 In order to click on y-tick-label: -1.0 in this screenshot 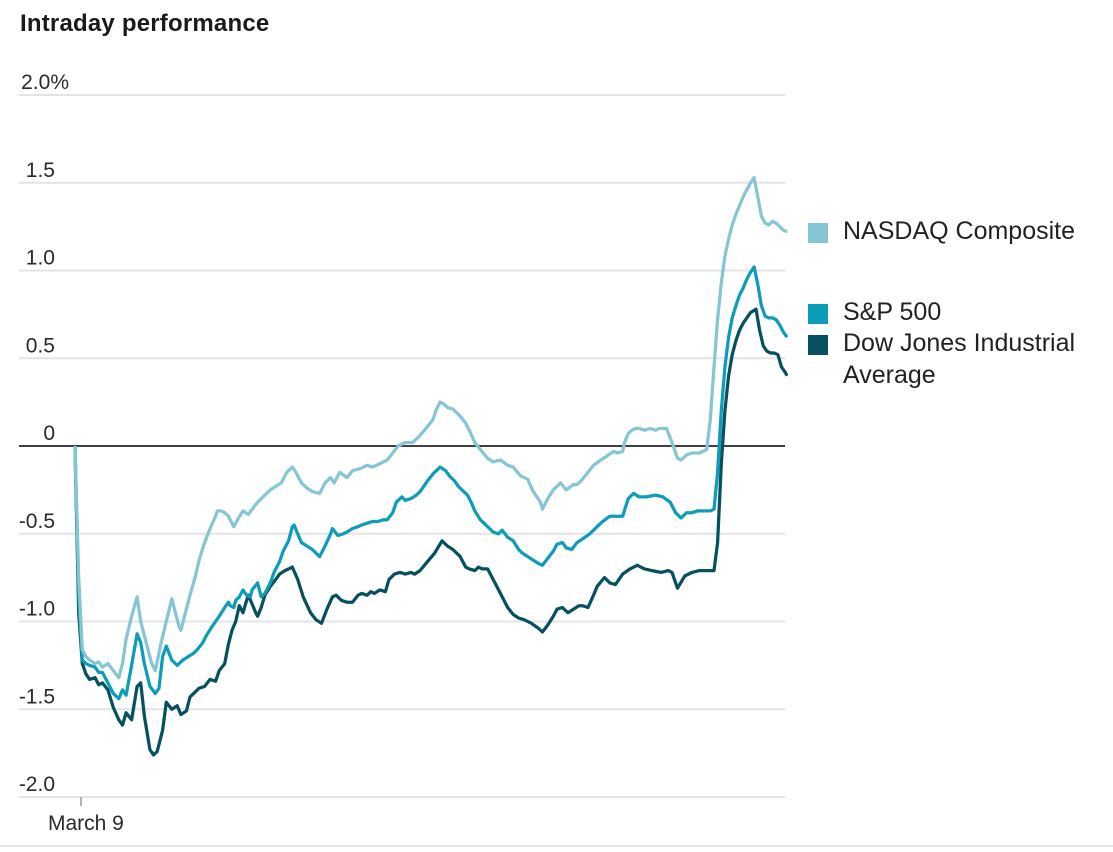, I will do `click(37, 609)`.